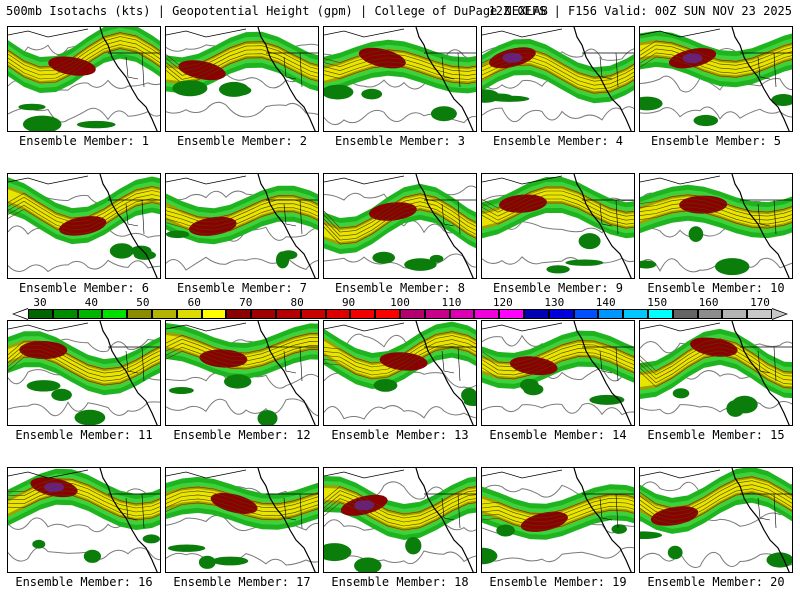 The width and height of the screenshot is (800, 600). Describe the element at coordinates (84, 288) in the screenshot. I see `ensemble-member-label: Ensemble Member: 6` at that location.